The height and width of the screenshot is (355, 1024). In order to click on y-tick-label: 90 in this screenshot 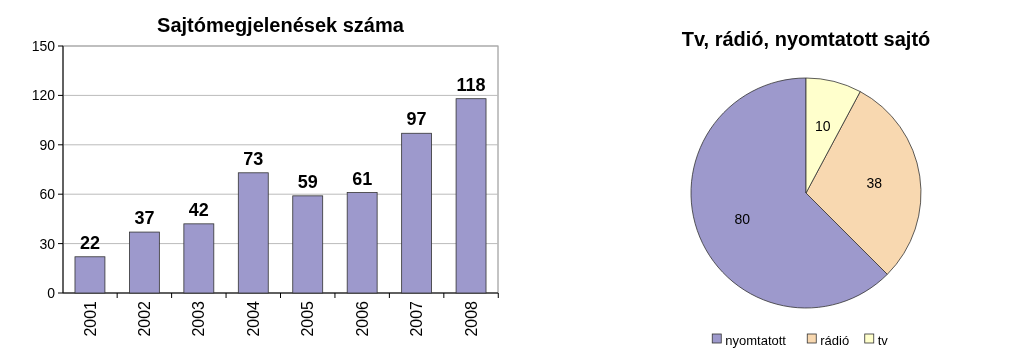, I will do `click(47, 144)`.